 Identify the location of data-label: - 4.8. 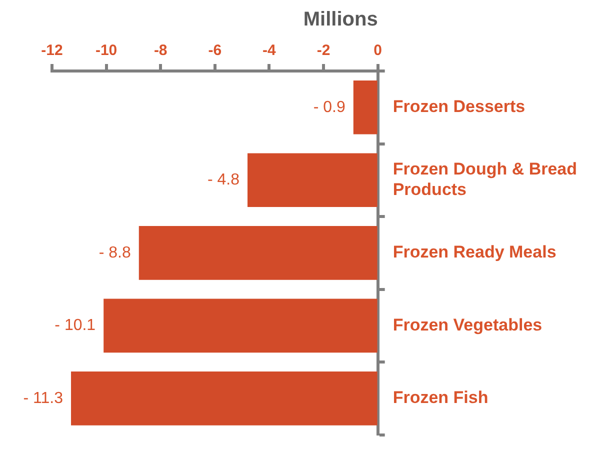
(223, 180).